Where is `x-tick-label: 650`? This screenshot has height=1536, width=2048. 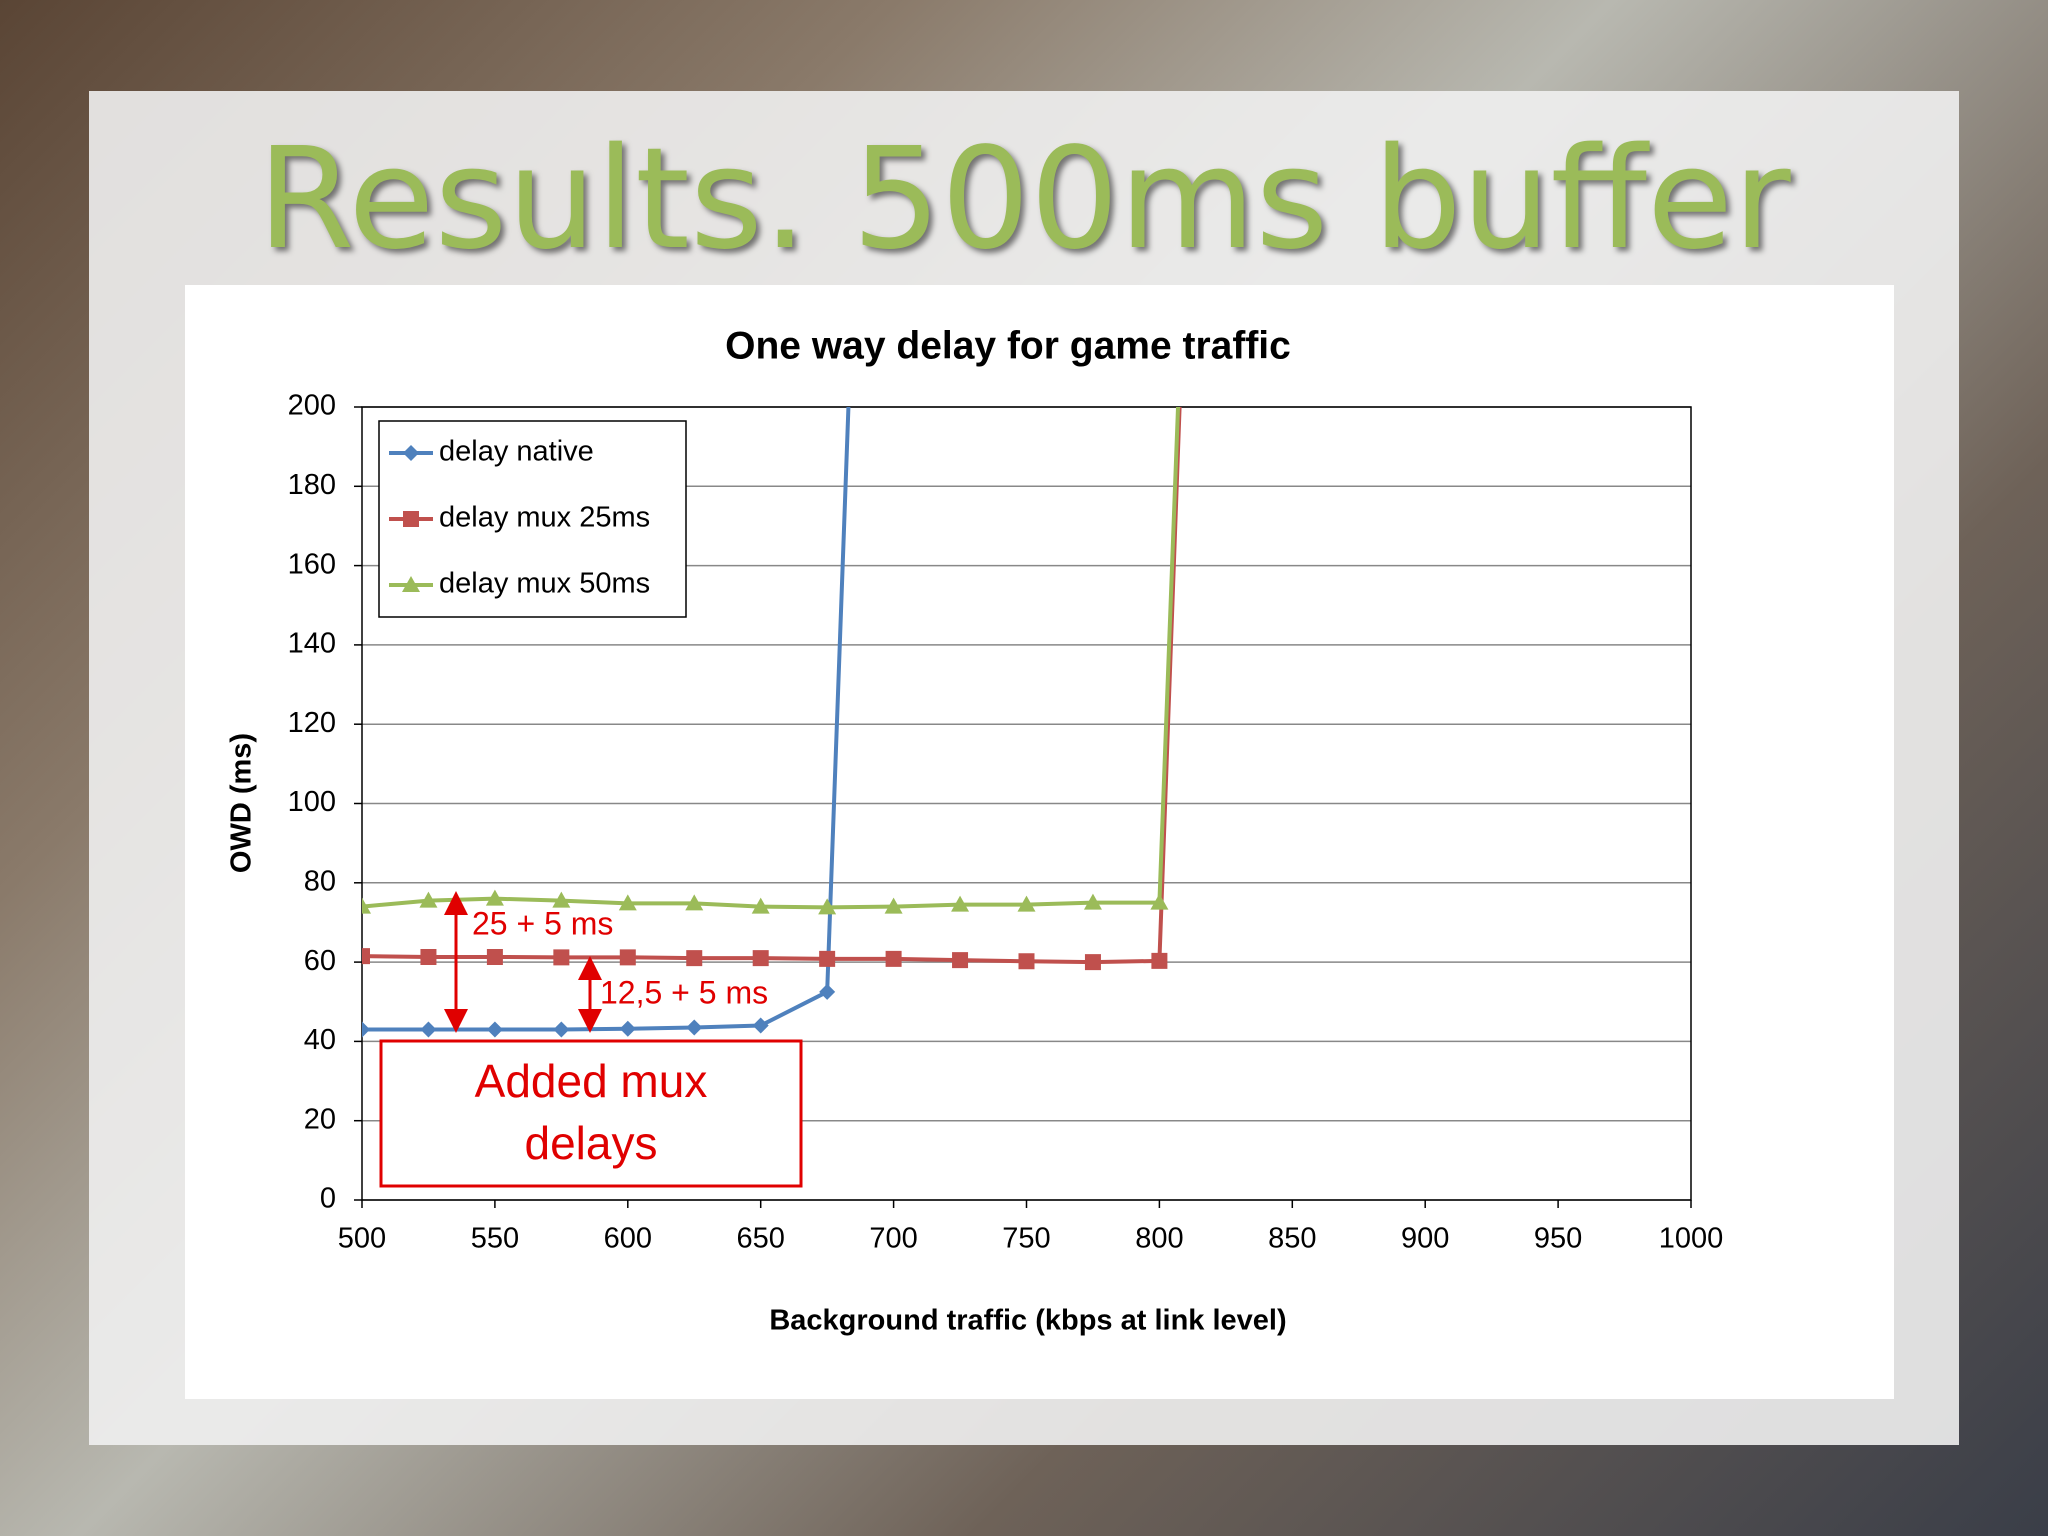
x-tick-label: 650 is located at coordinates (761, 1239).